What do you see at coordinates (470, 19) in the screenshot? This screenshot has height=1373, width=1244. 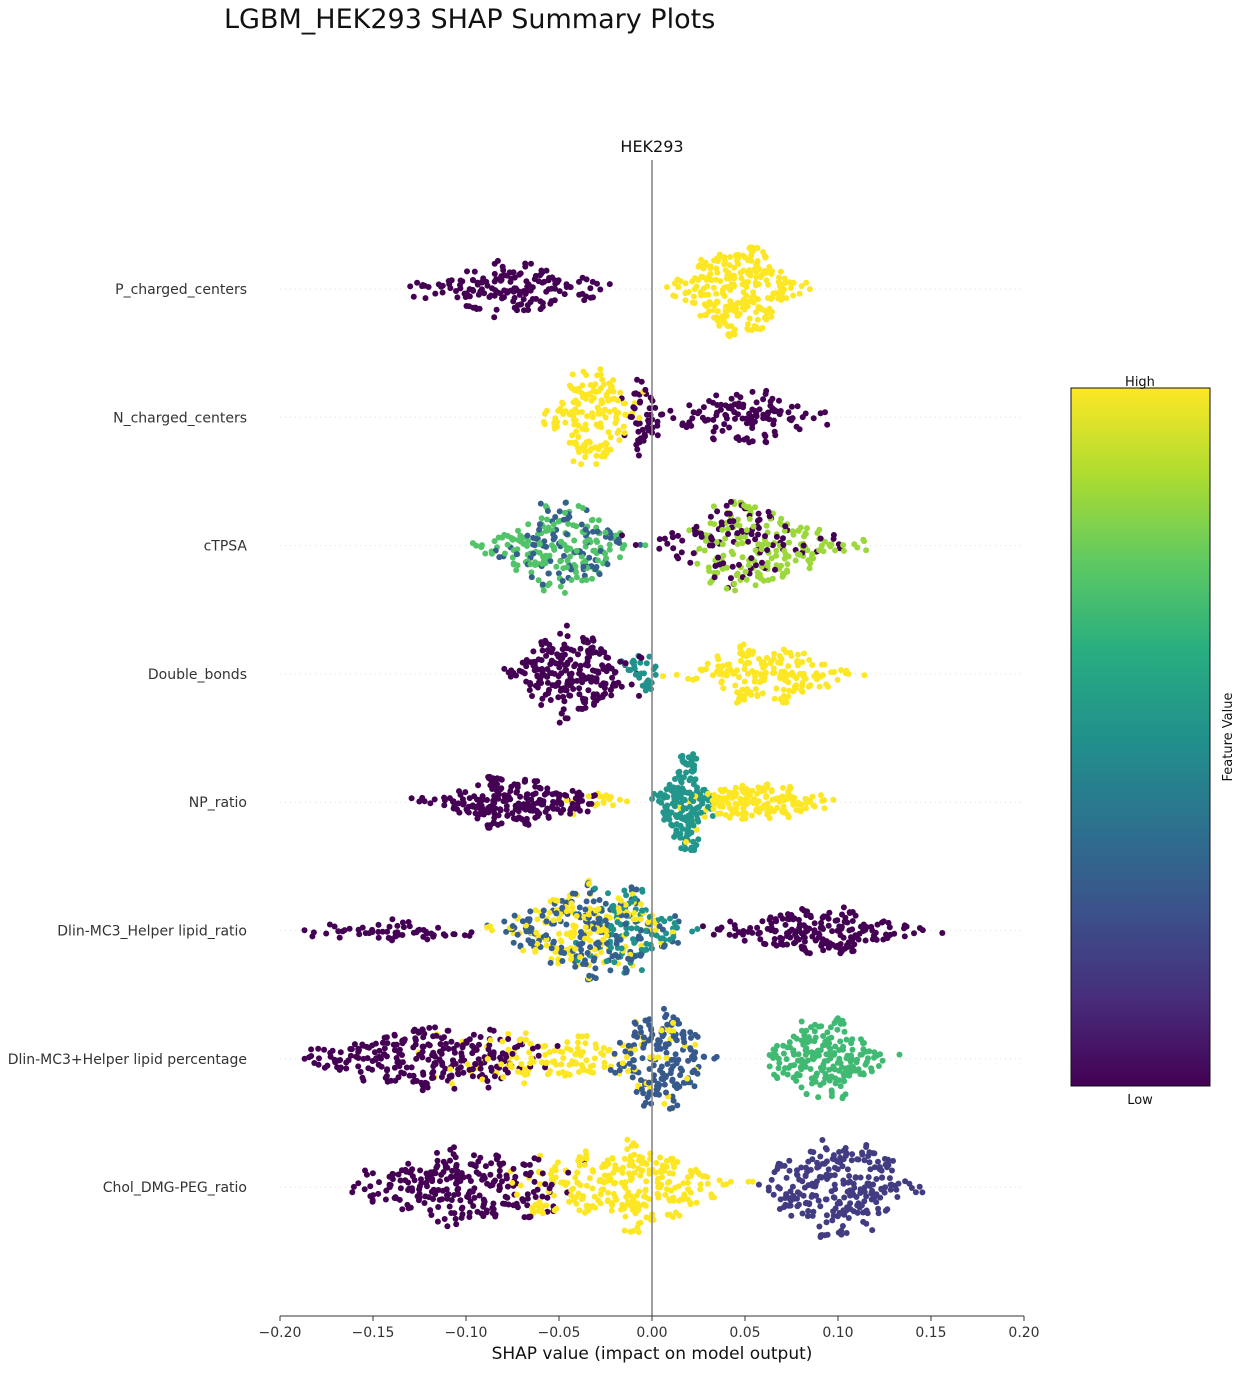 I see `figure-suptitle: LGBM_HEK293 SHAP Summary Plots` at bounding box center [470, 19].